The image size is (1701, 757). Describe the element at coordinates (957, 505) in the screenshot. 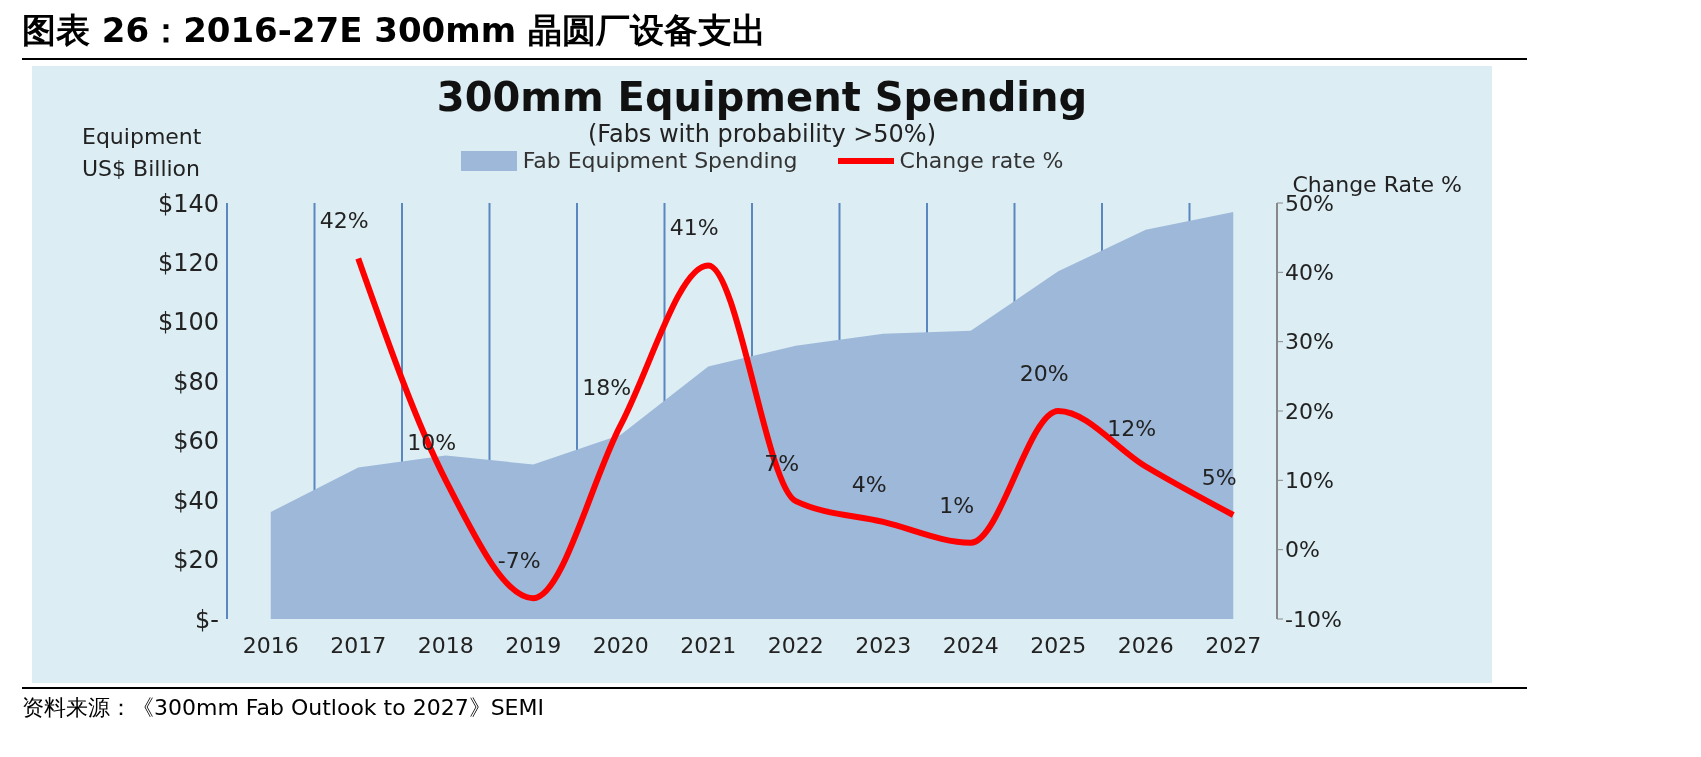

I see `data-label: 1%` at that location.